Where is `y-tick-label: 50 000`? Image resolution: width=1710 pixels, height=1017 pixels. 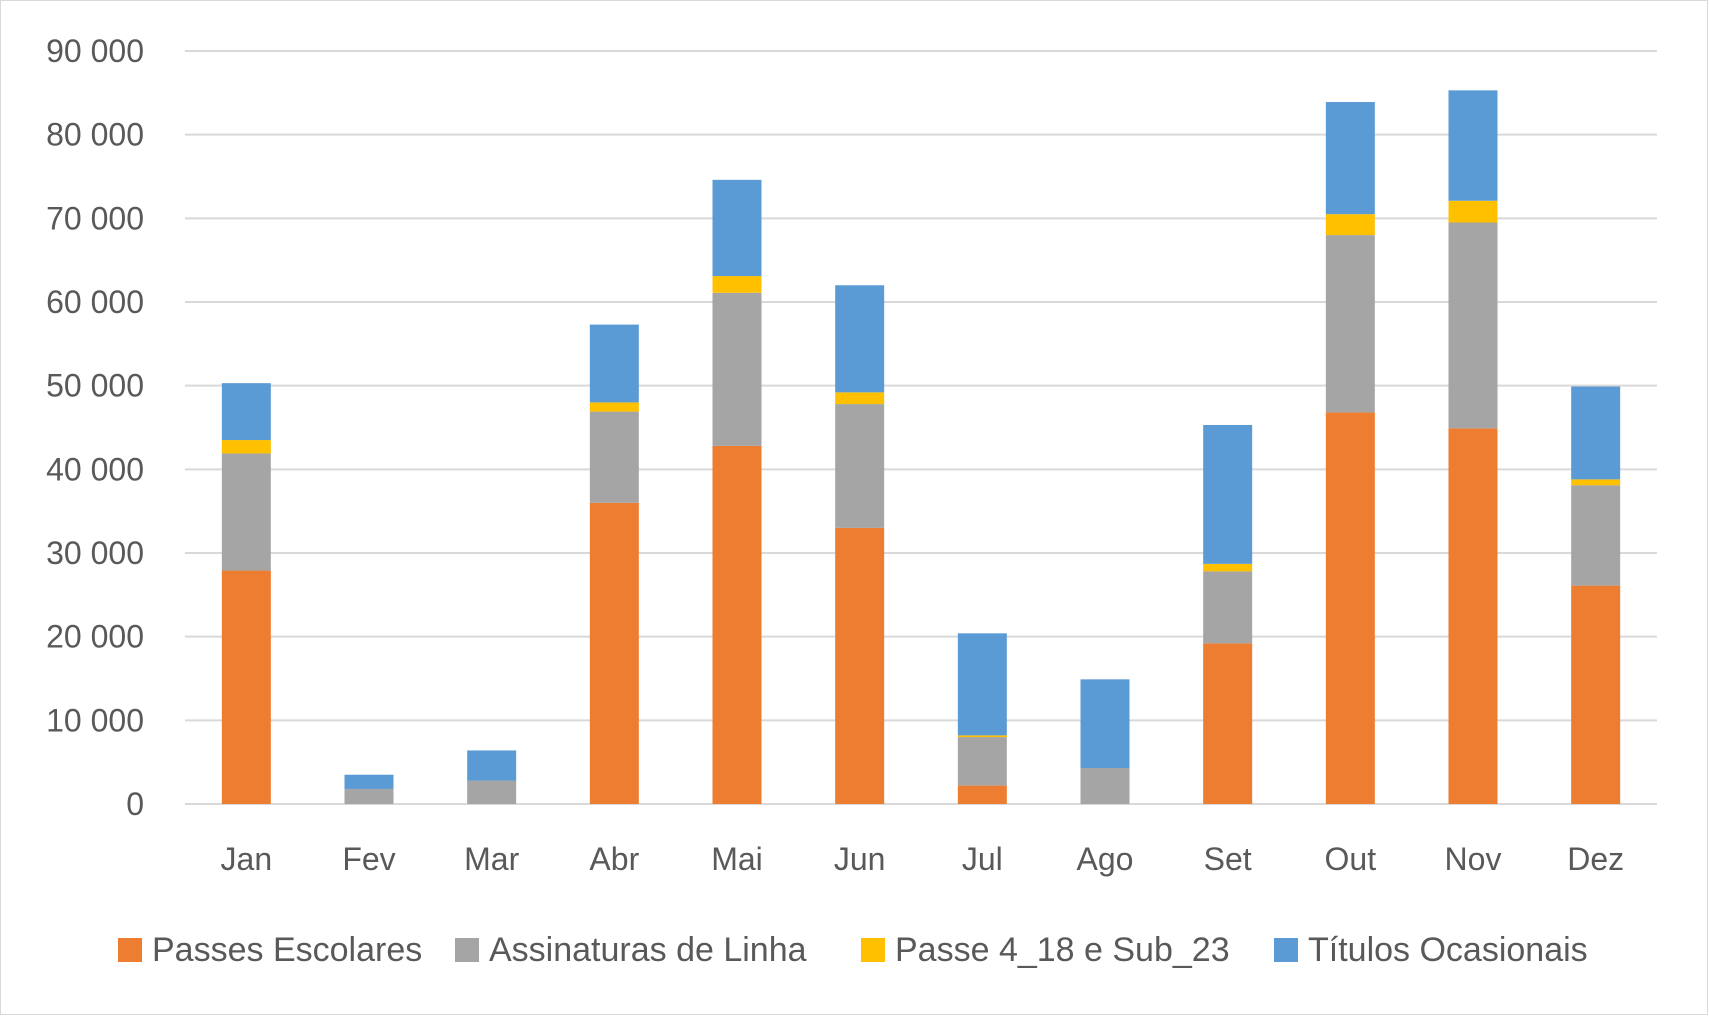
y-tick-label: 50 000 is located at coordinates (95, 386).